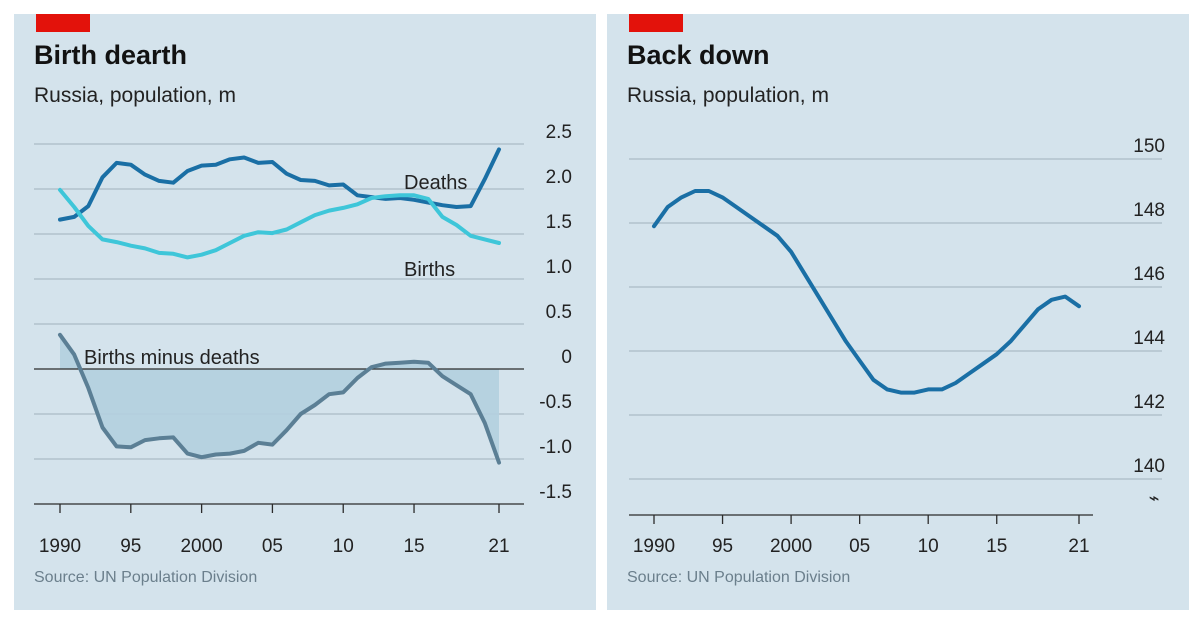  Describe the element at coordinates (1149, 210) in the screenshot. I see `y-tick-label: 148` at that location.